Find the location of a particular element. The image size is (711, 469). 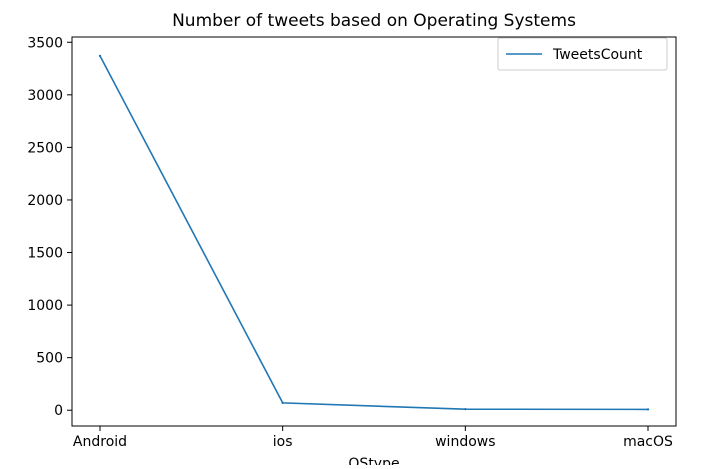

x-axis-label: OStype is located at coordinates (373, 460).